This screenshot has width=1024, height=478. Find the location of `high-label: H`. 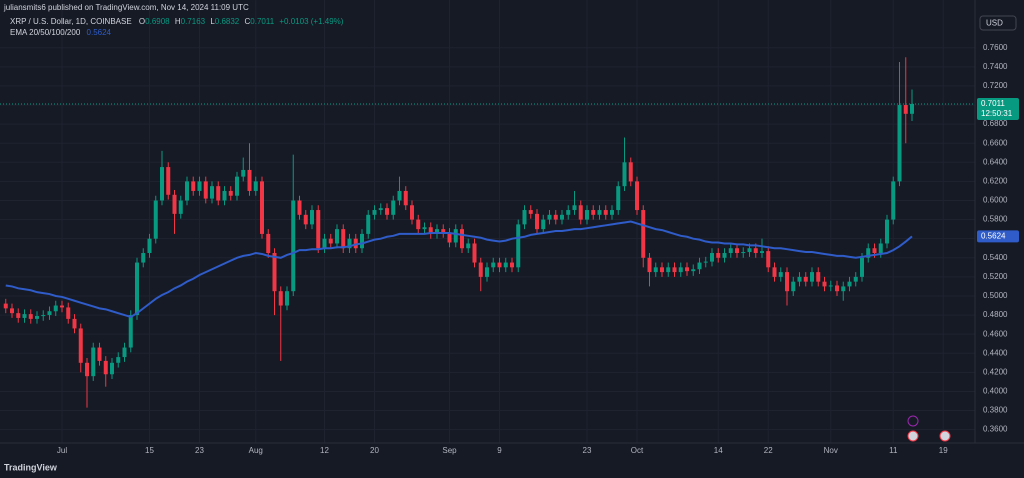

high-label: H is located at coordinates (178, 21).